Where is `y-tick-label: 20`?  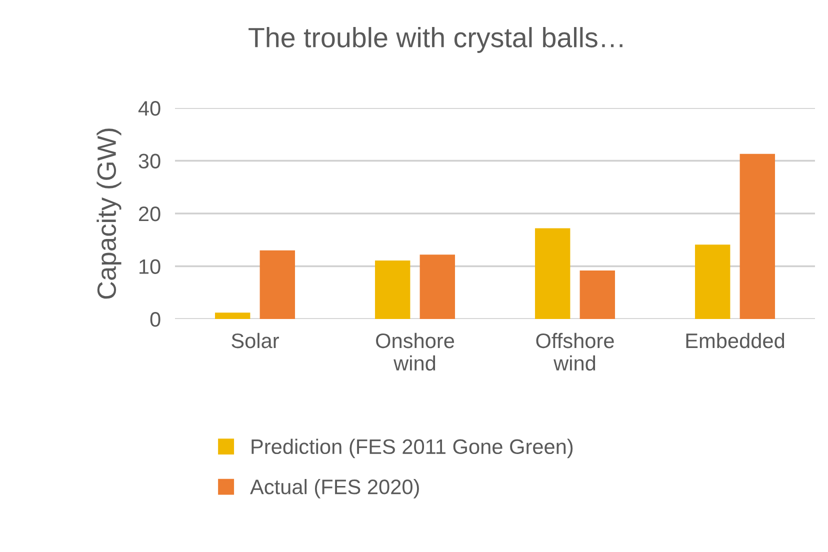
y-tick-label: 20 is located at coordinates (149, 214).